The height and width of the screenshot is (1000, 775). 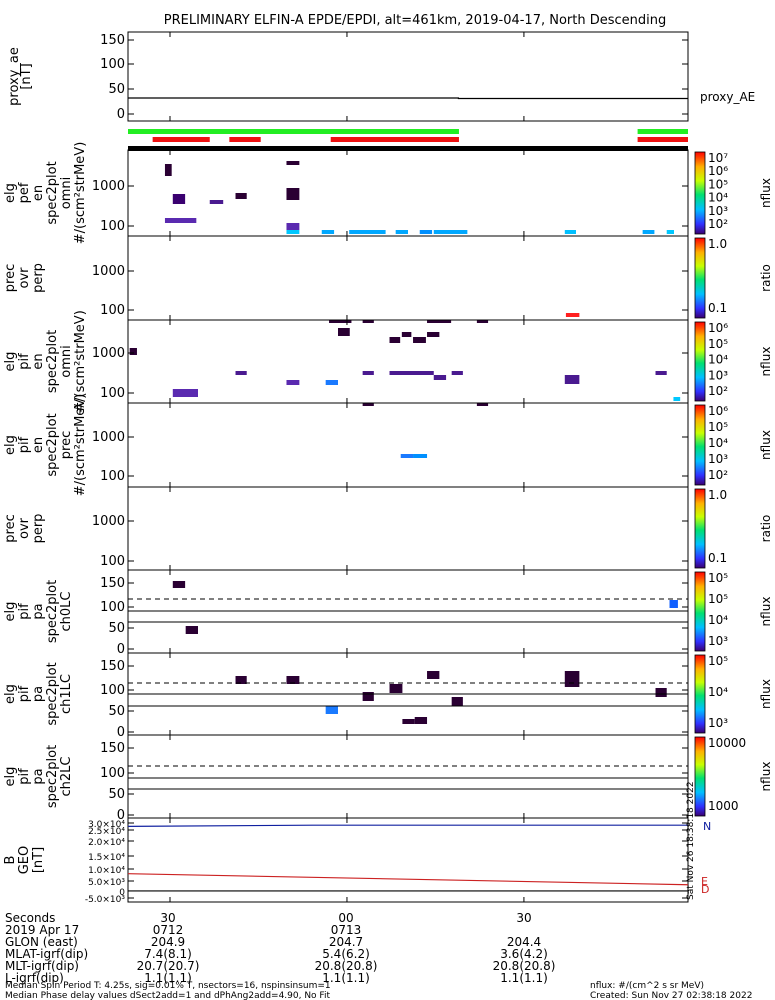 What do you see at coordinates (66, 694) in the screenshot?
I see `ylabel-line: ch1LC` at bounding box center [66, 694].